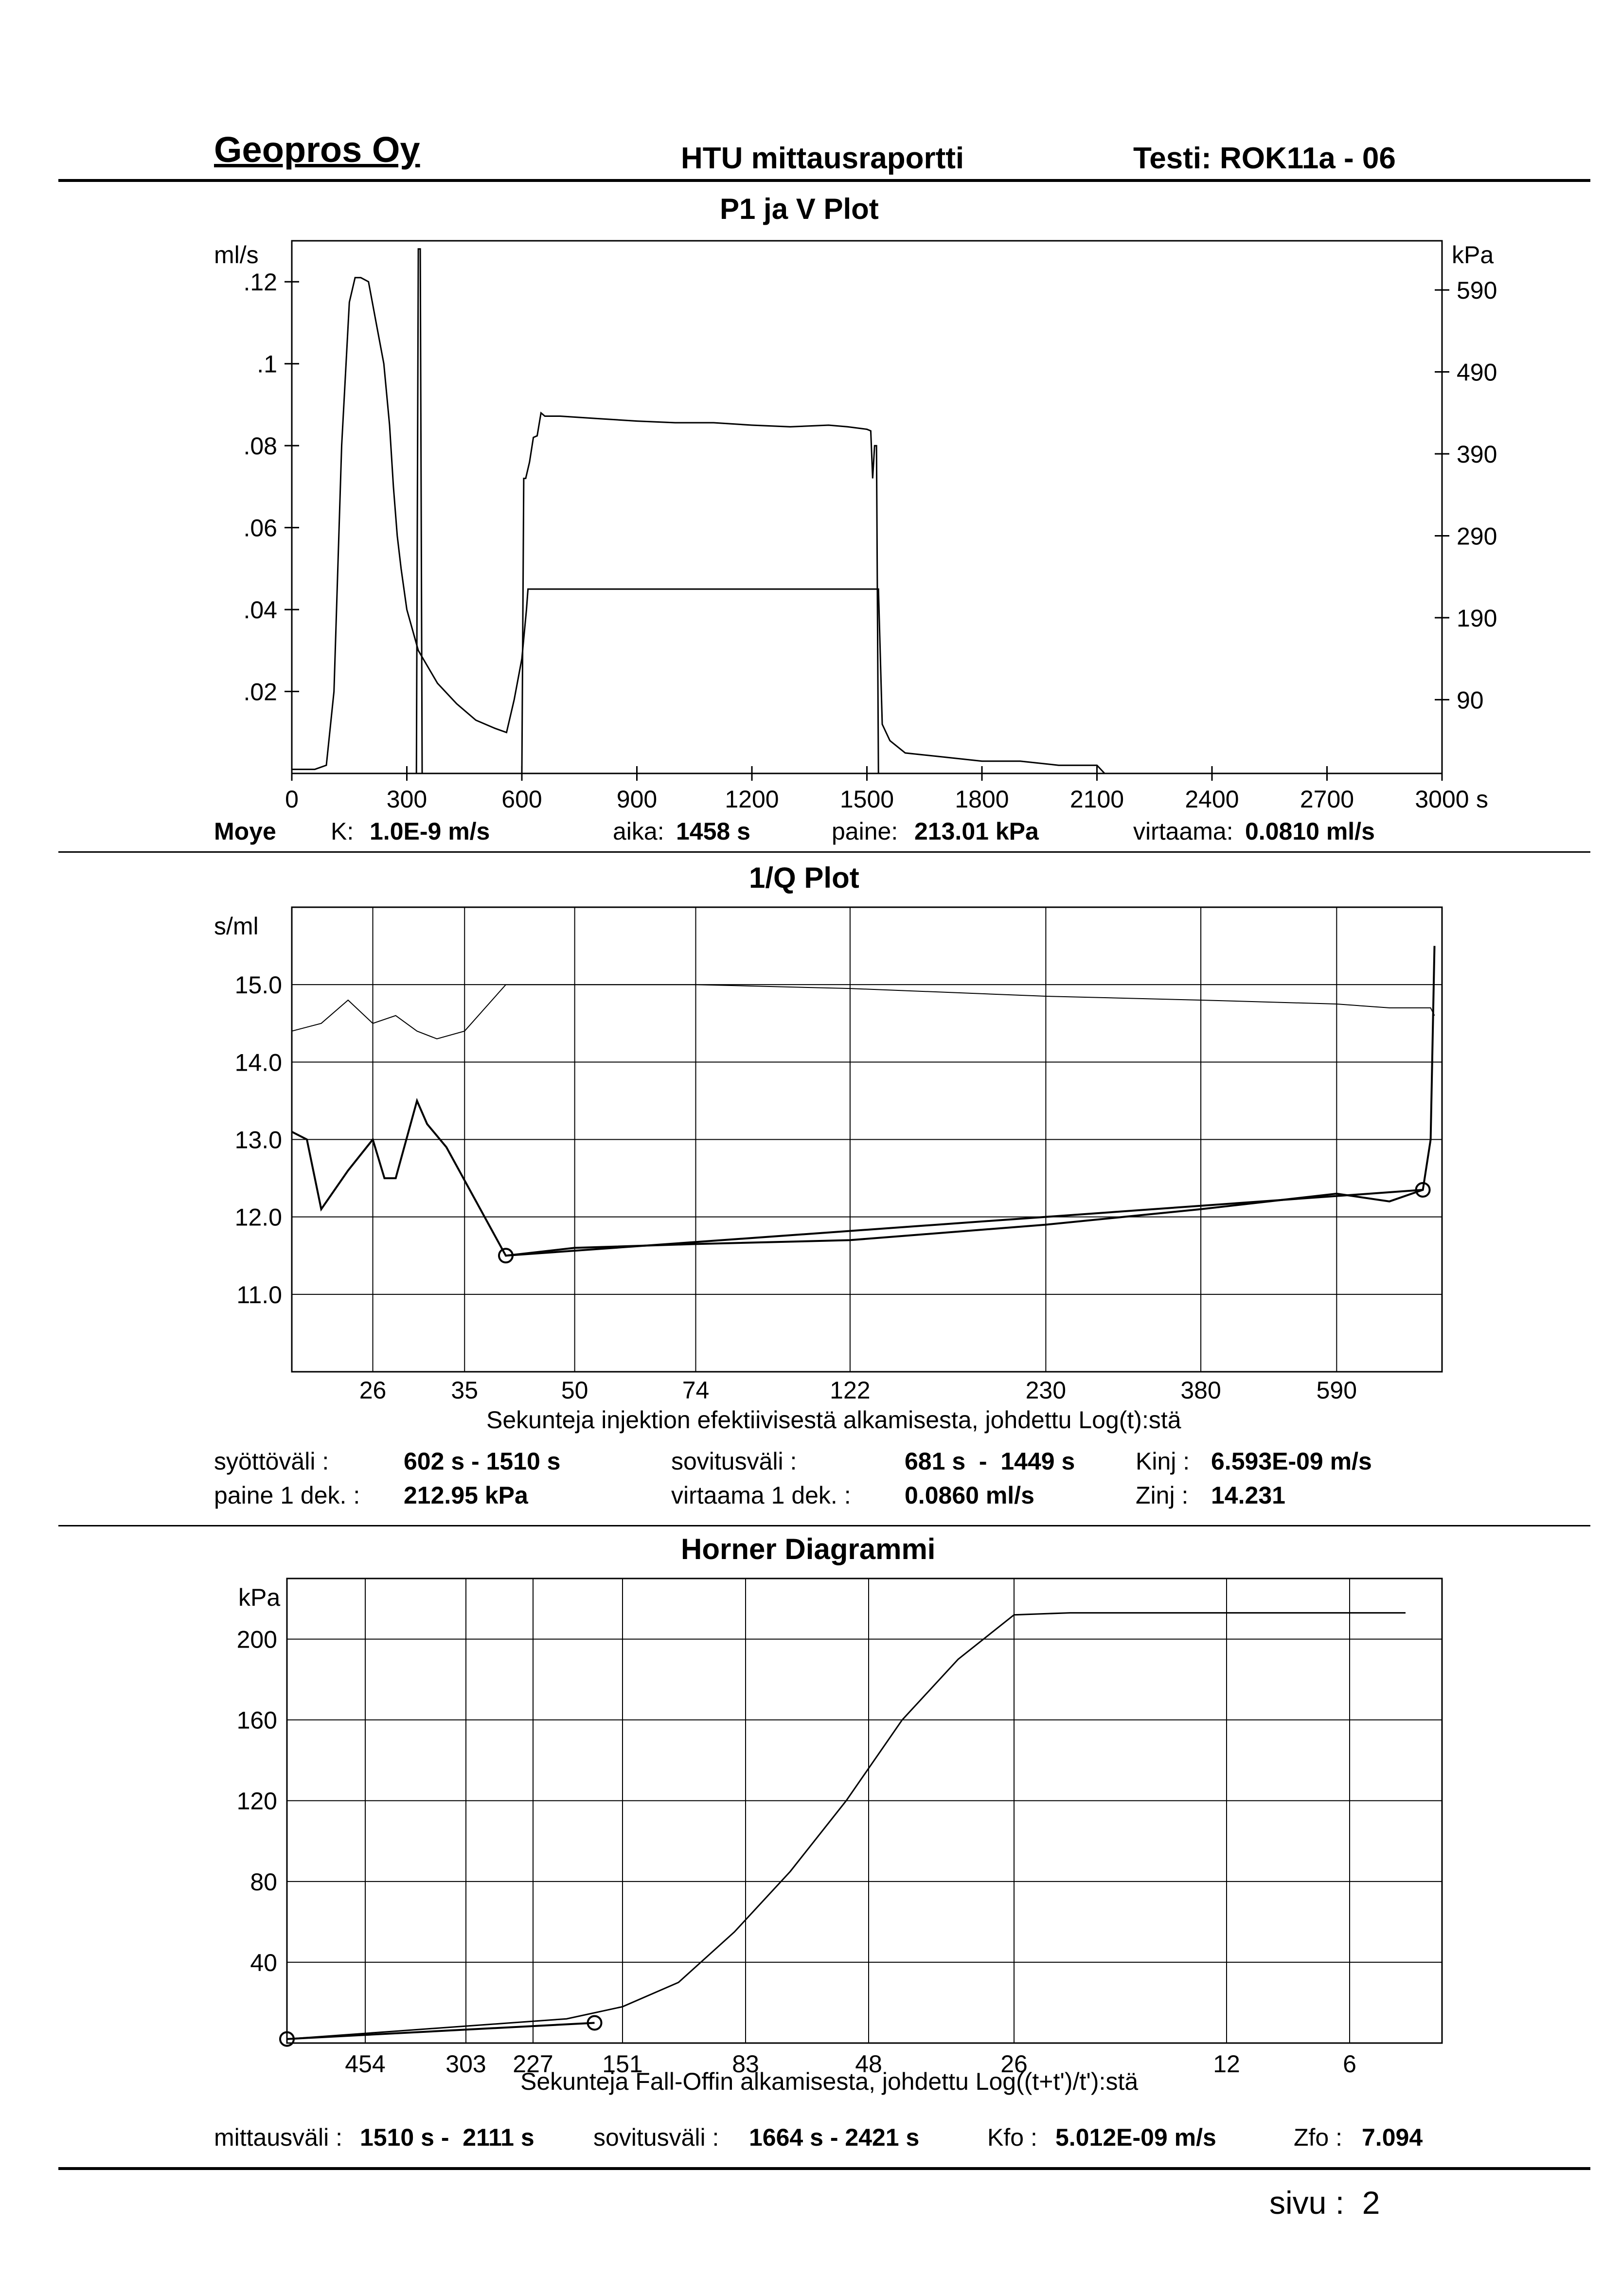  I want to click on plot2-rule, so click(824, 1525).